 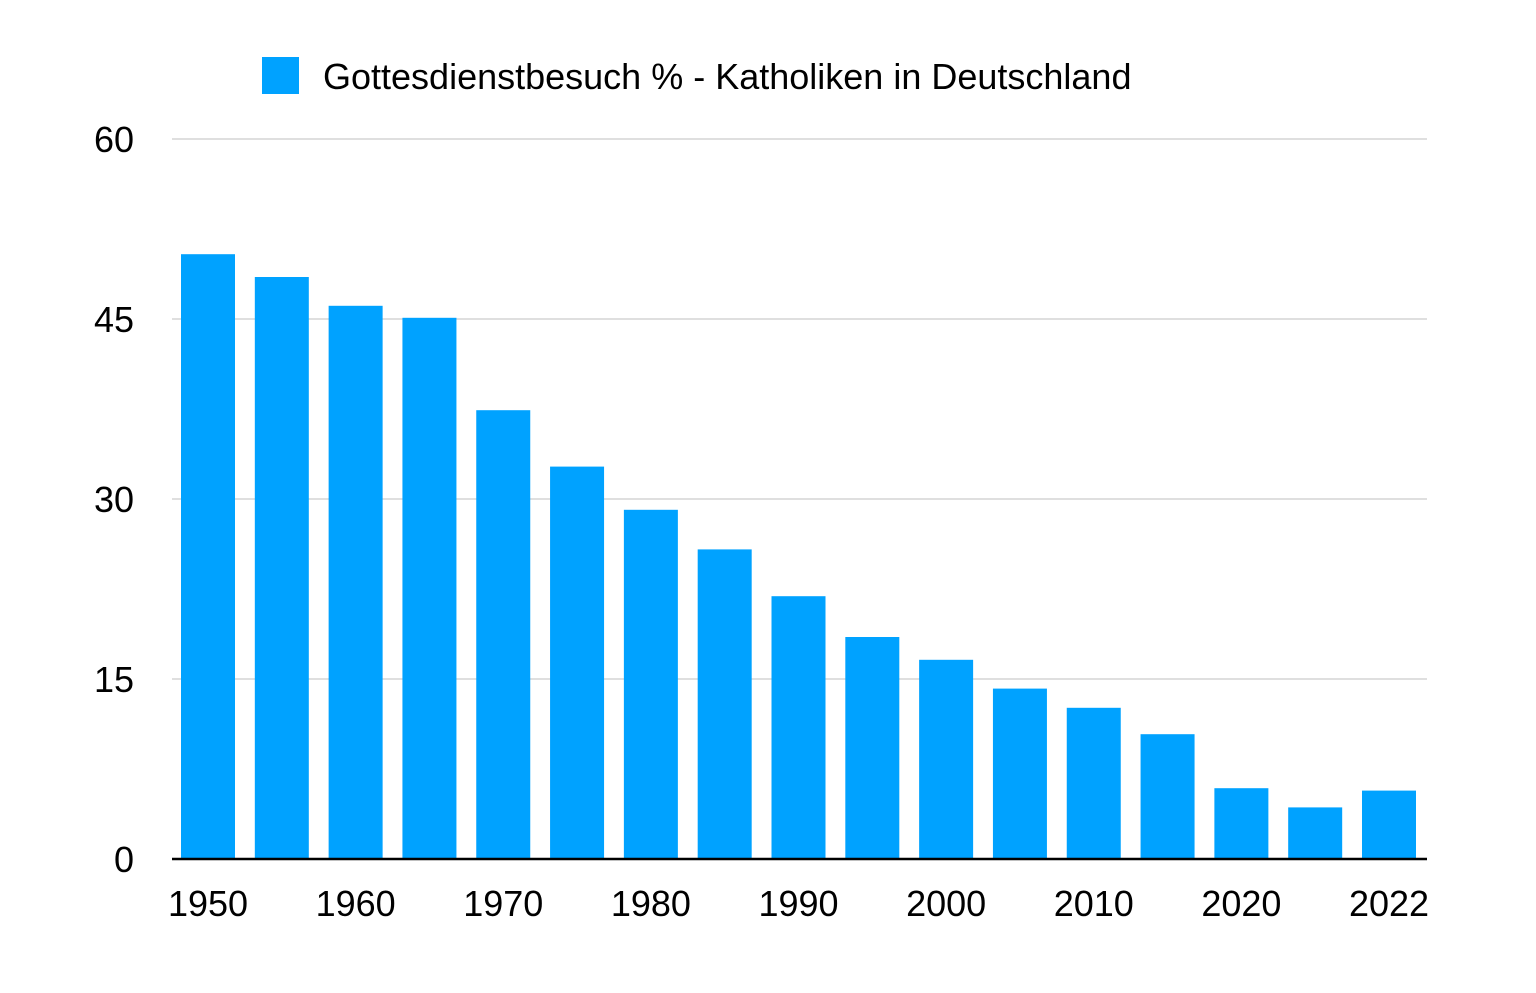 What do you see at coordinates (114, 319) in the screenshot?
I see `y-tick-label: 45` at bounding box center [114, 319].